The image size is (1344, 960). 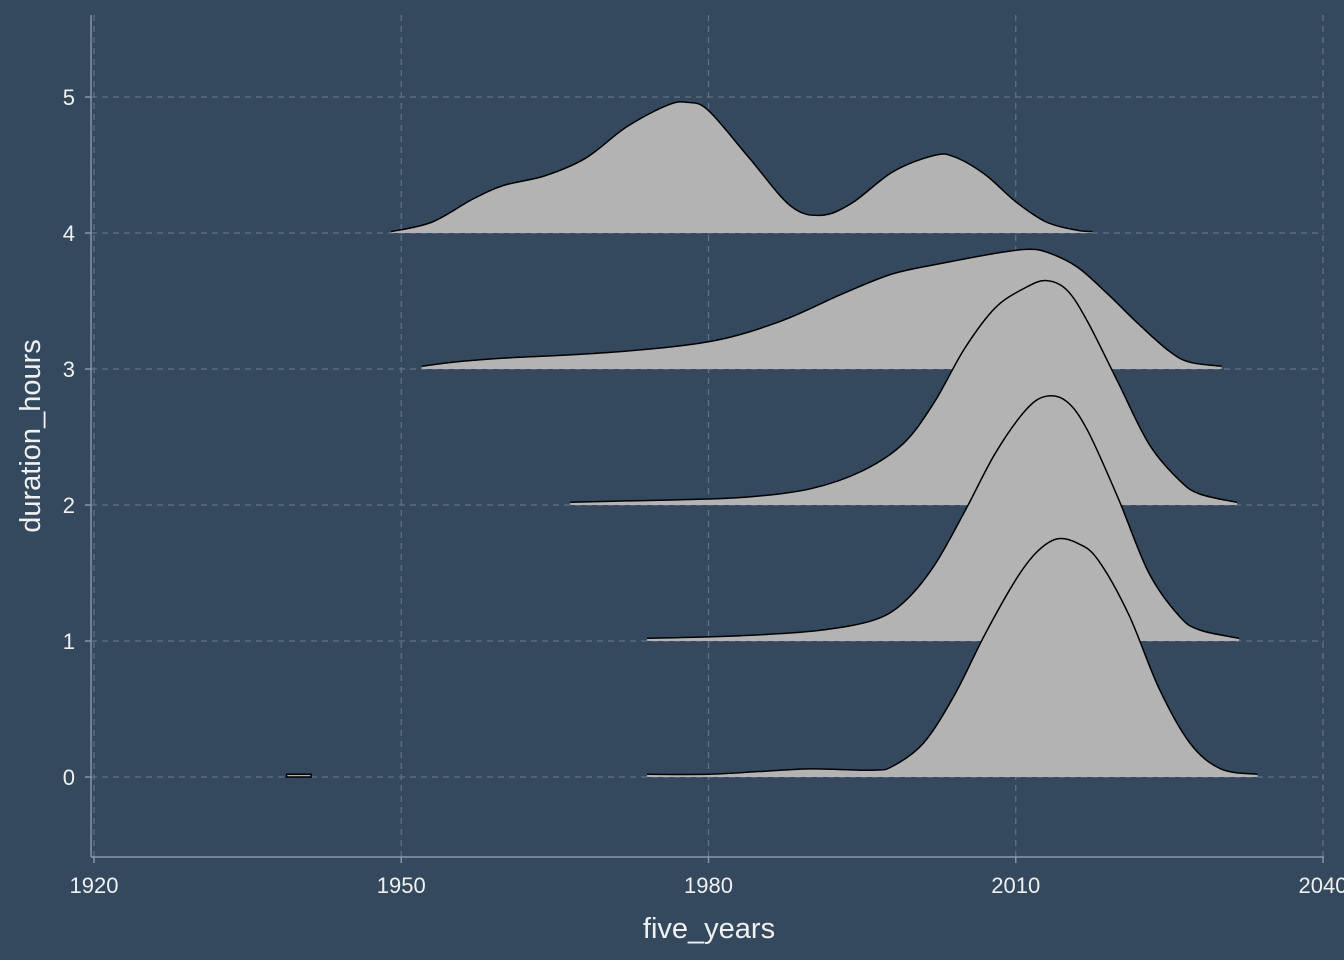 What do you see at coordinates (1015, 885) in the screenshot?
I see `x-tick-label: 2010` at bounding box center [1015, 885].